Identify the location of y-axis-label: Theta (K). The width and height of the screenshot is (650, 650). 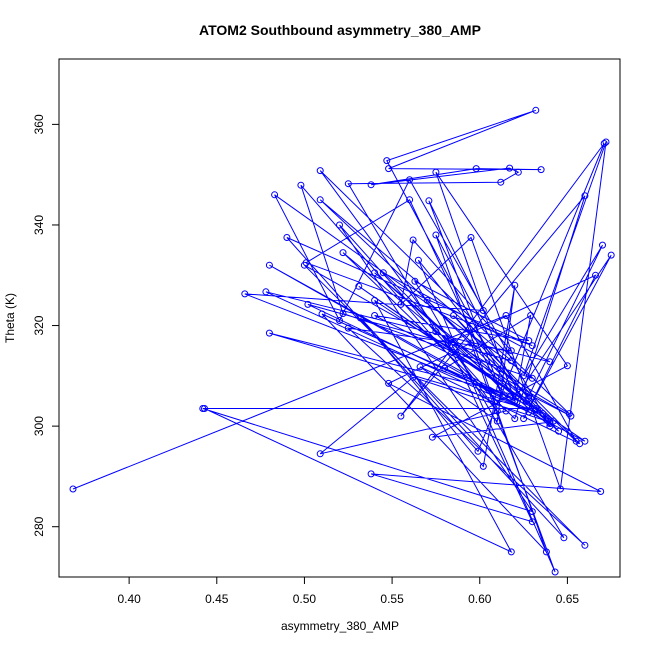
(10, 318).